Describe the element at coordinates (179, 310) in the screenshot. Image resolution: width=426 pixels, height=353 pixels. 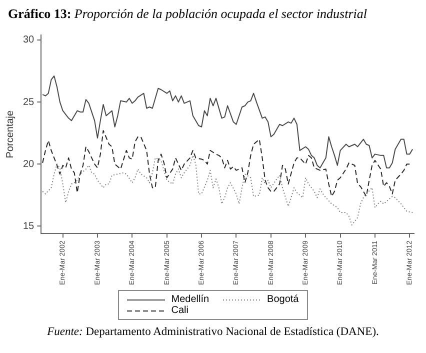
I see `legend-label: Cali` at that location.